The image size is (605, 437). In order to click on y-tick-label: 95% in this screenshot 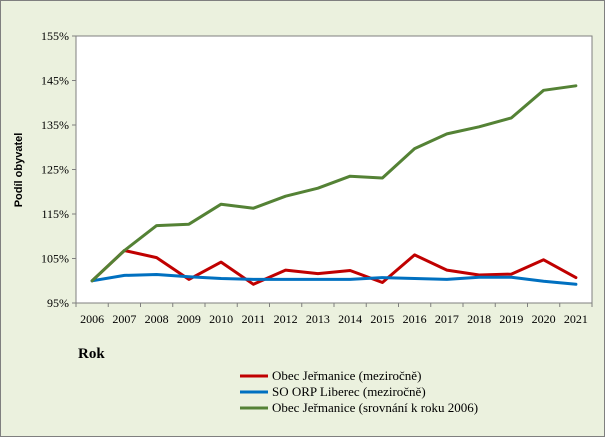, I will do `click(58, 303)`.